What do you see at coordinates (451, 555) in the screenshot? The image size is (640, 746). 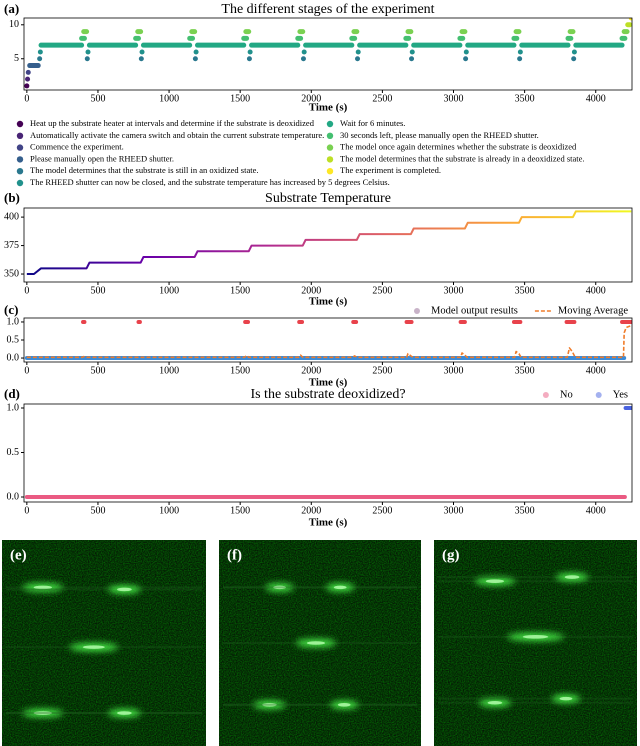 I see `image-label: (g)` at bounding box center [451, 555].